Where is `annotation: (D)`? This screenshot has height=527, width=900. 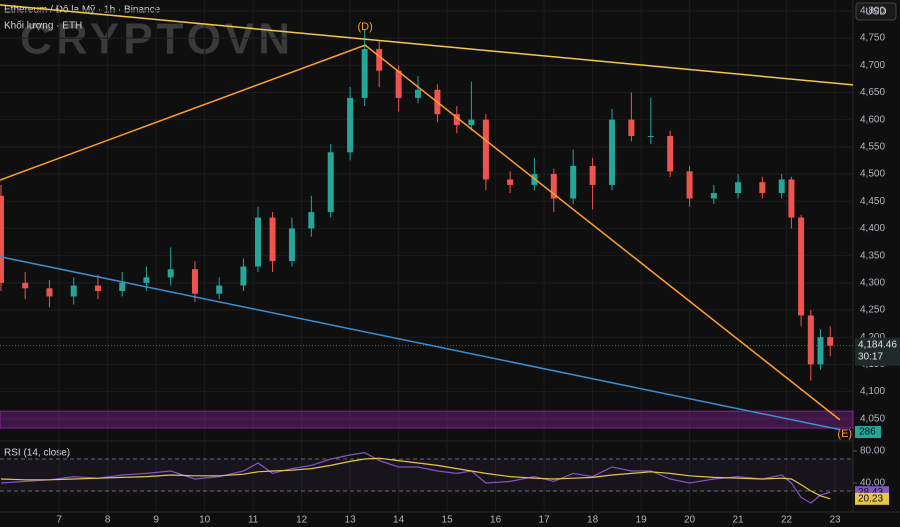 annotation: (D) is located at coordinates (365, 27).